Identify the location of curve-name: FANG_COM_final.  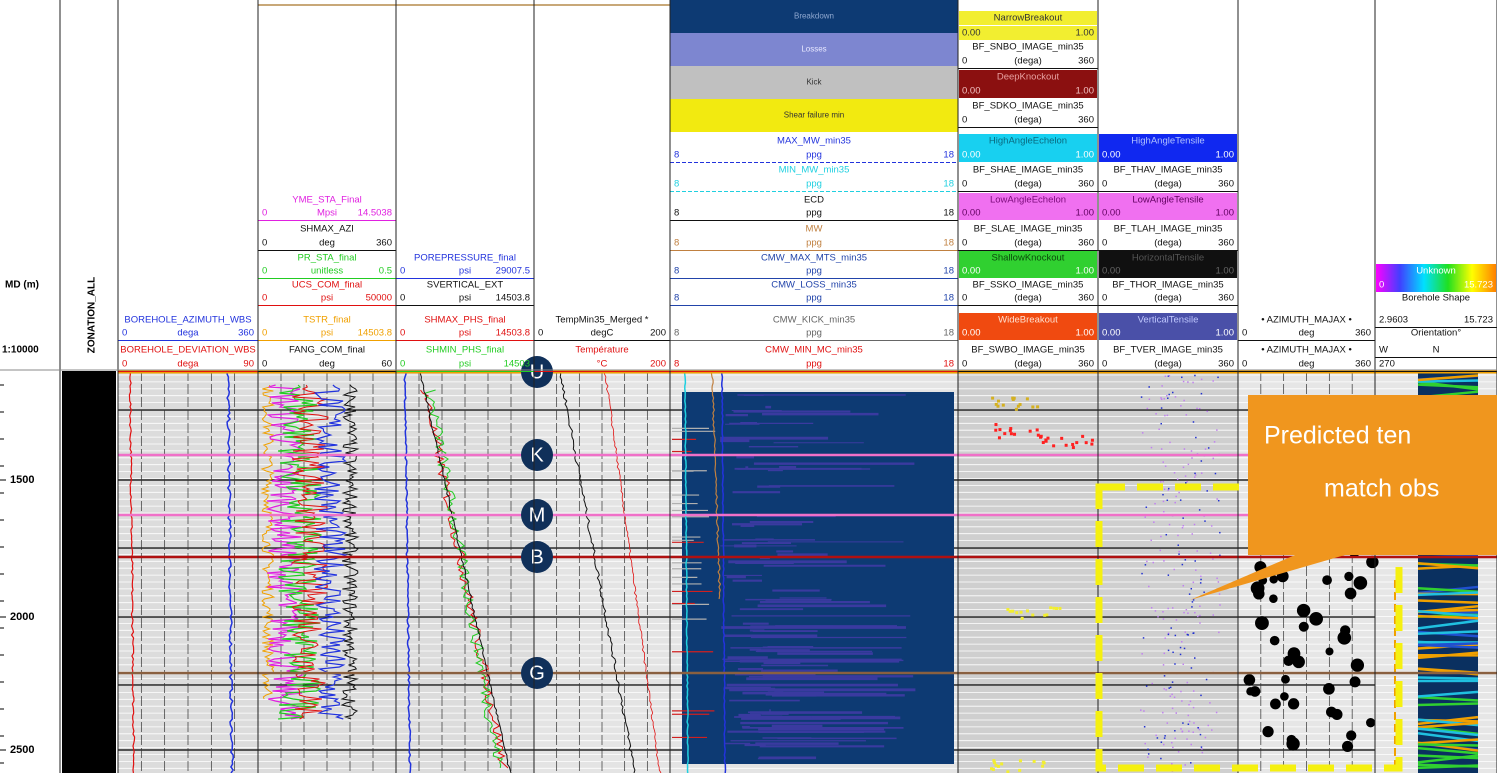
(327, 350).